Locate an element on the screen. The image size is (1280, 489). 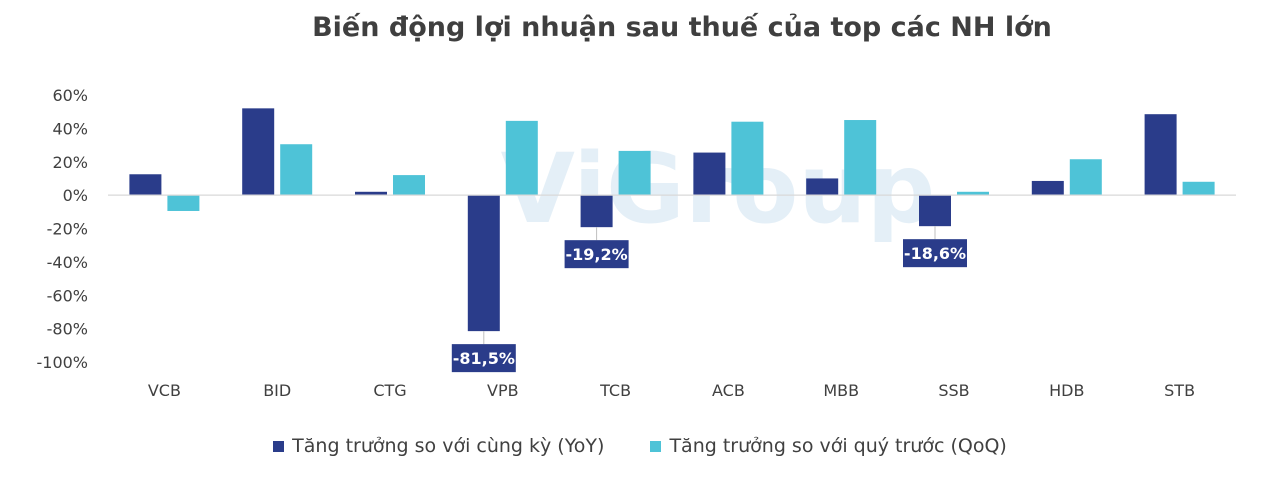
data-label-ssb: -18,6% is located at coordinates (935, 253).